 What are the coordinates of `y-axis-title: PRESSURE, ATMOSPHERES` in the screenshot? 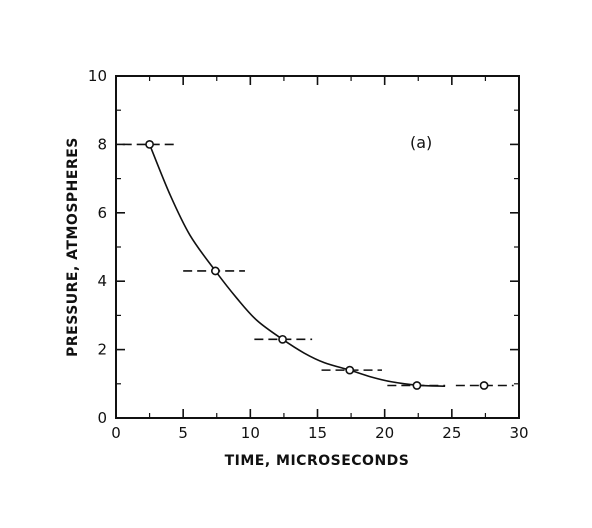 It's located at (73, 247).